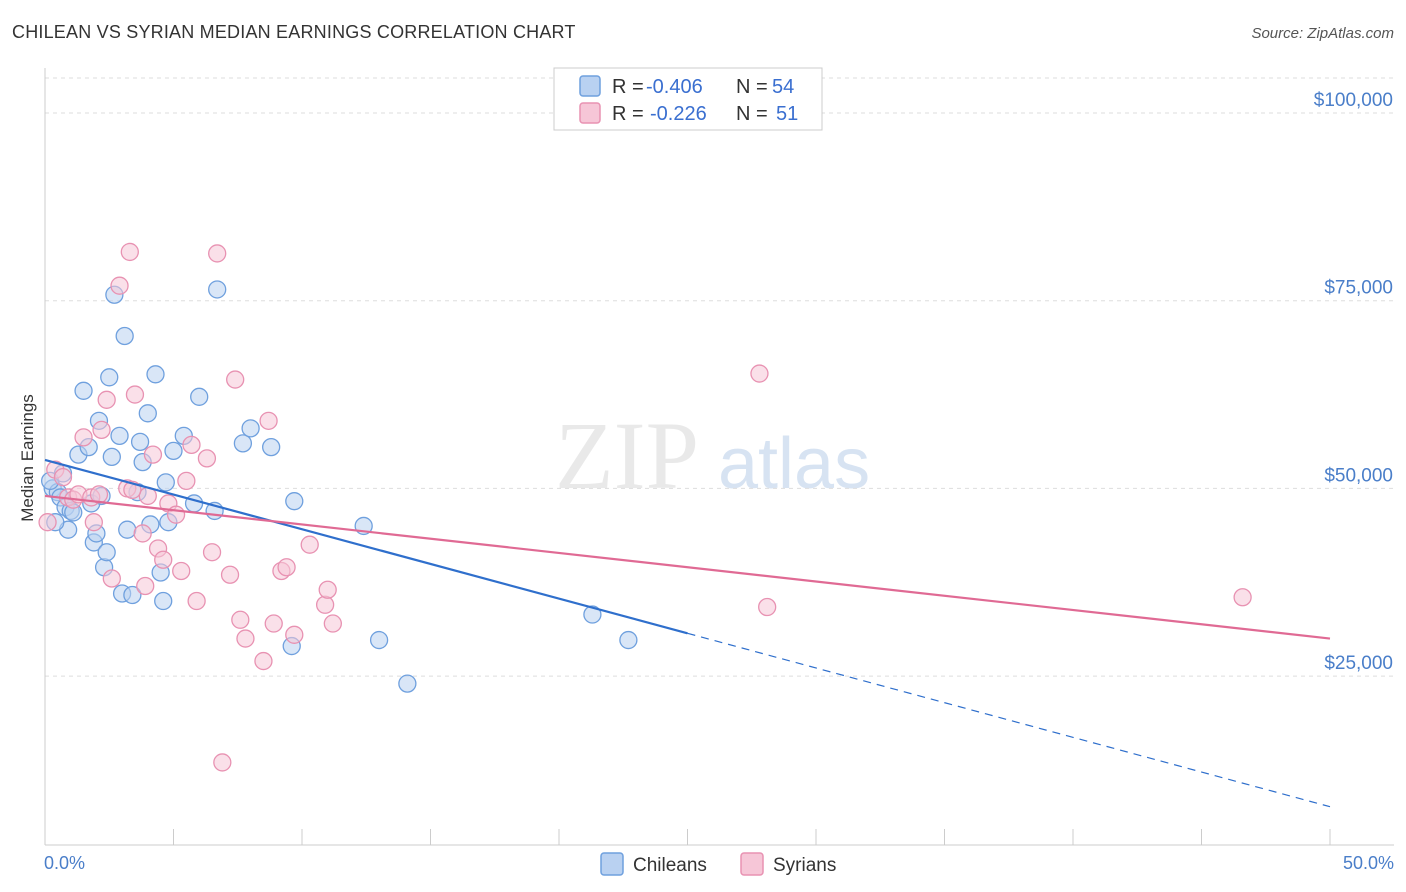 Image resolution: width=1406 pixels, height=892 pixels. Describe the element at coordinates (678, 114) in the screenshot. I see `legend-r-value-syrians: -0.226` at that location.